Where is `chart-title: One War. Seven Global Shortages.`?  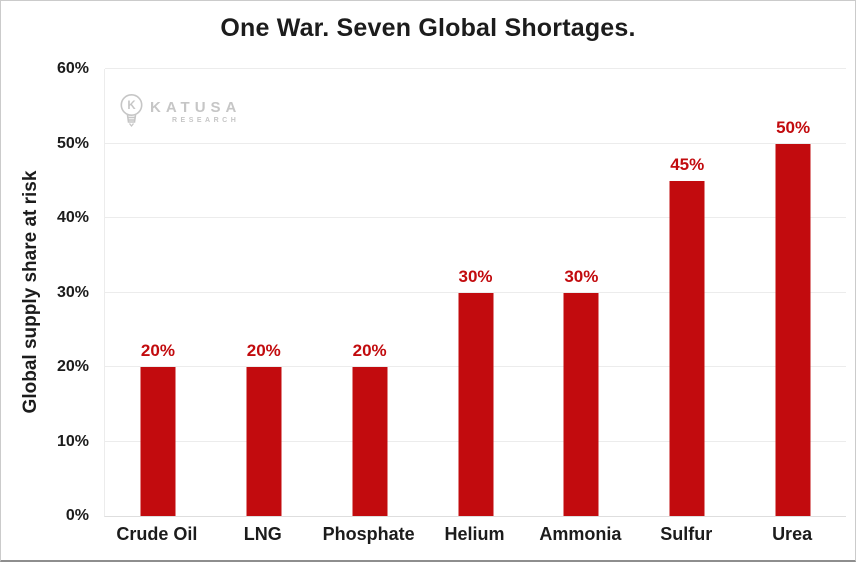 chart-title: One War. Seven Global Shortages. is located at coordinates (428, 28).